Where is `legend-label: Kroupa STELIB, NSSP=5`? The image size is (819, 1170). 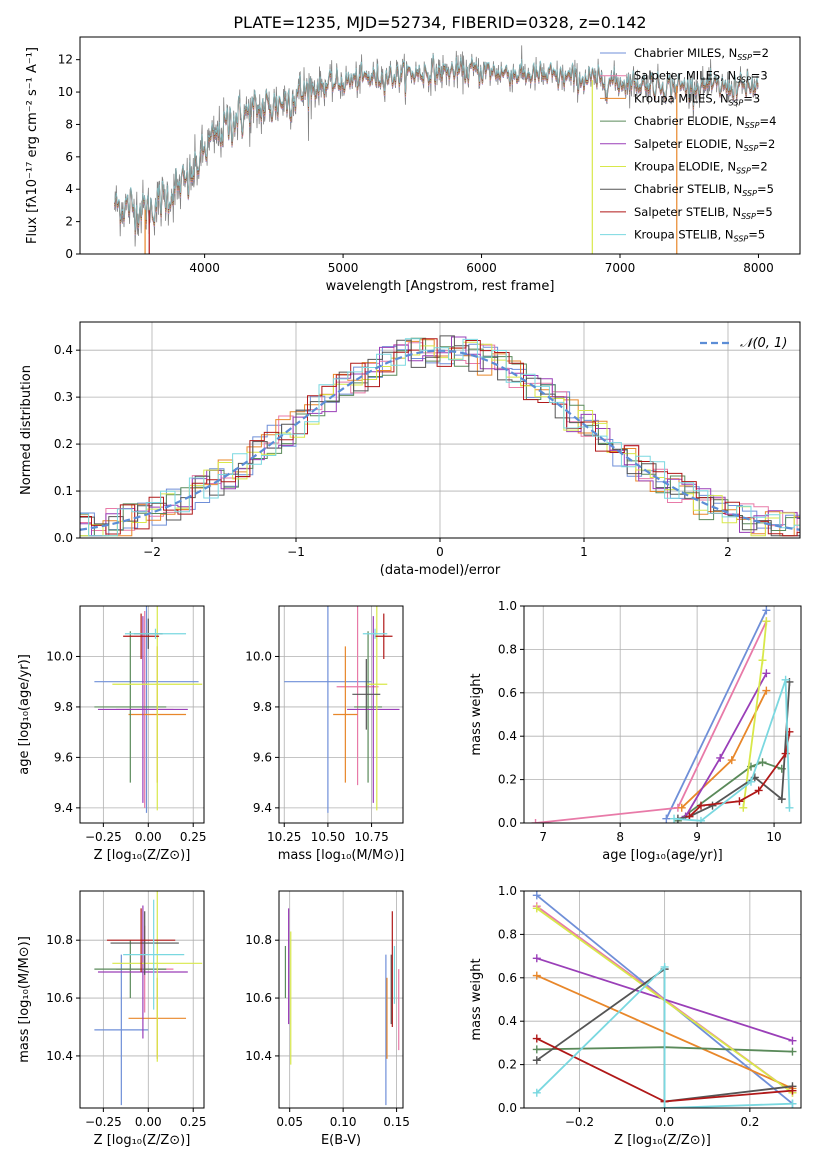 legend-label: Kroupa STELIB, NSSP=5 is located at coordinates (699, 236).